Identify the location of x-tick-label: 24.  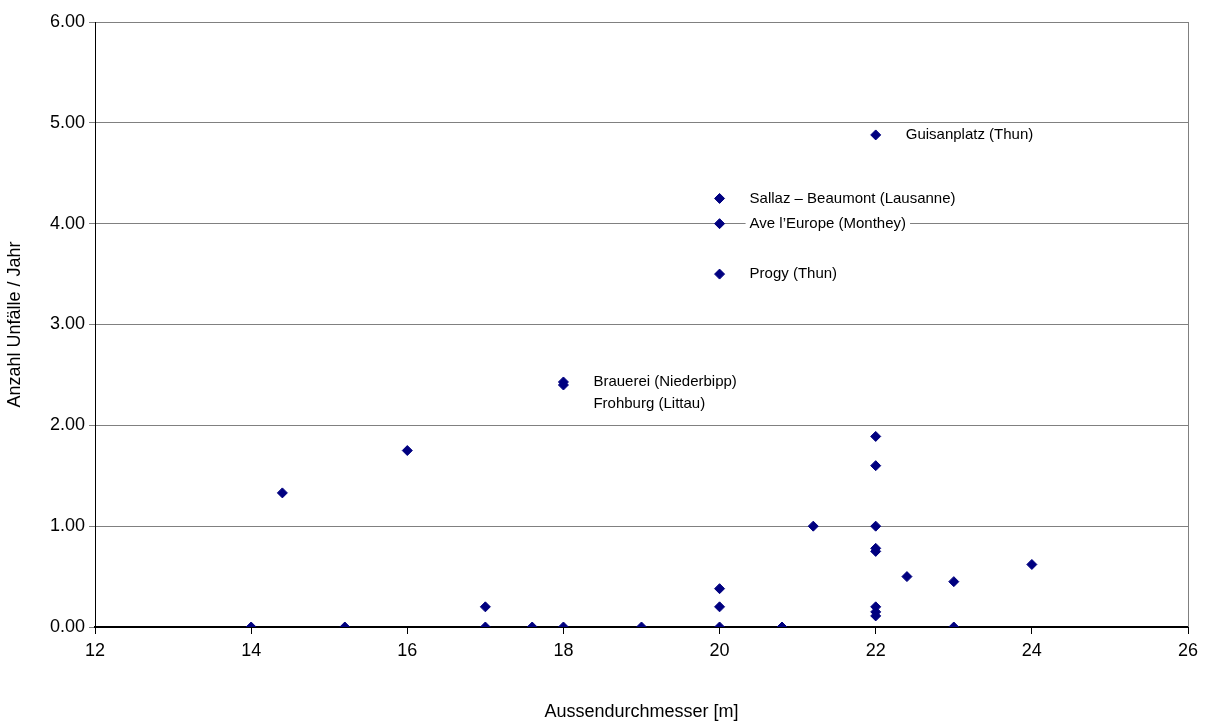
(1031, 649).